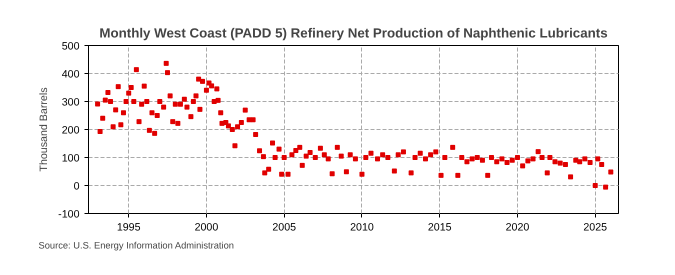  I want to click on y-tick-label: 100, so click(71, 158).